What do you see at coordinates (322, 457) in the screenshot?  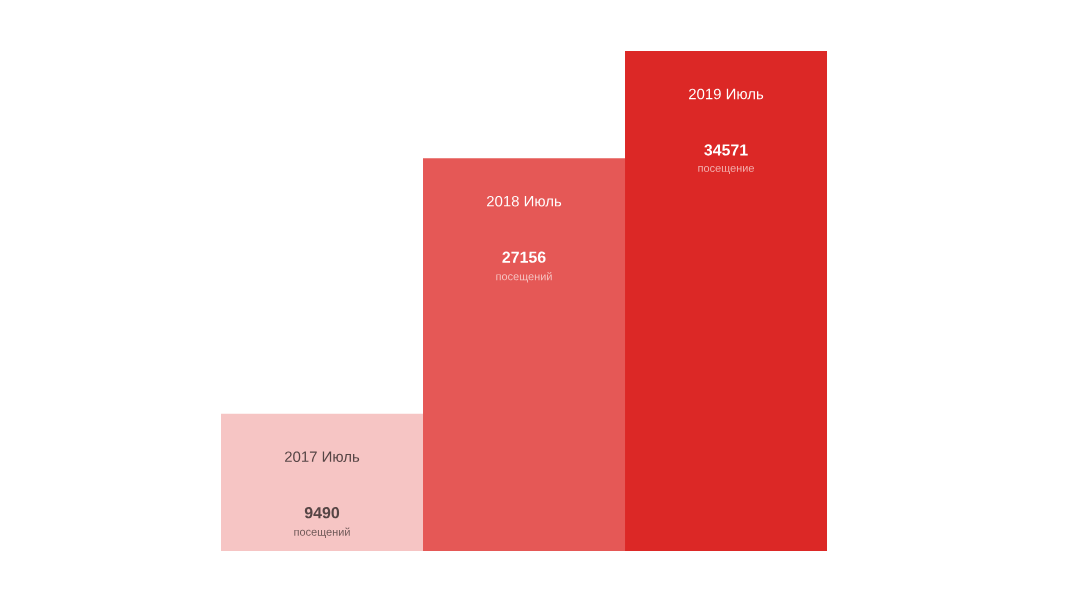 I see `x-tick-label: 2017 Июль` at bounding box center [322, 457].